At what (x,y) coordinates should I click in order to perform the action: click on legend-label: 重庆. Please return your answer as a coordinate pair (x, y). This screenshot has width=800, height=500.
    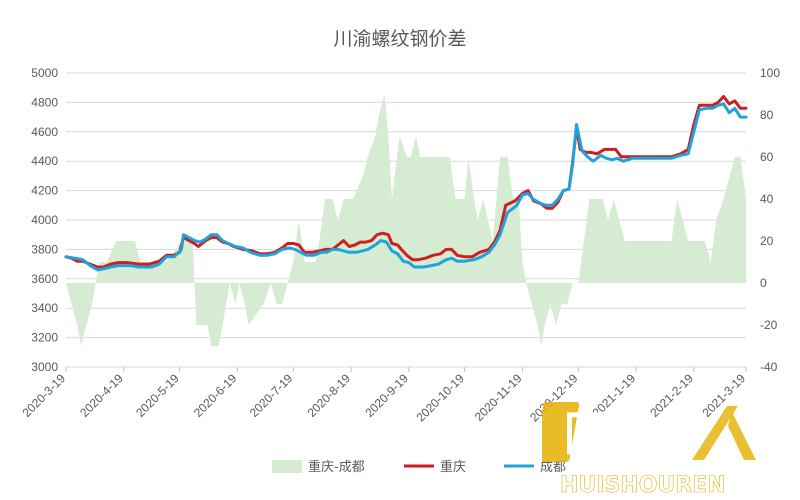
    Looking at the image, I should click on (453, 467).